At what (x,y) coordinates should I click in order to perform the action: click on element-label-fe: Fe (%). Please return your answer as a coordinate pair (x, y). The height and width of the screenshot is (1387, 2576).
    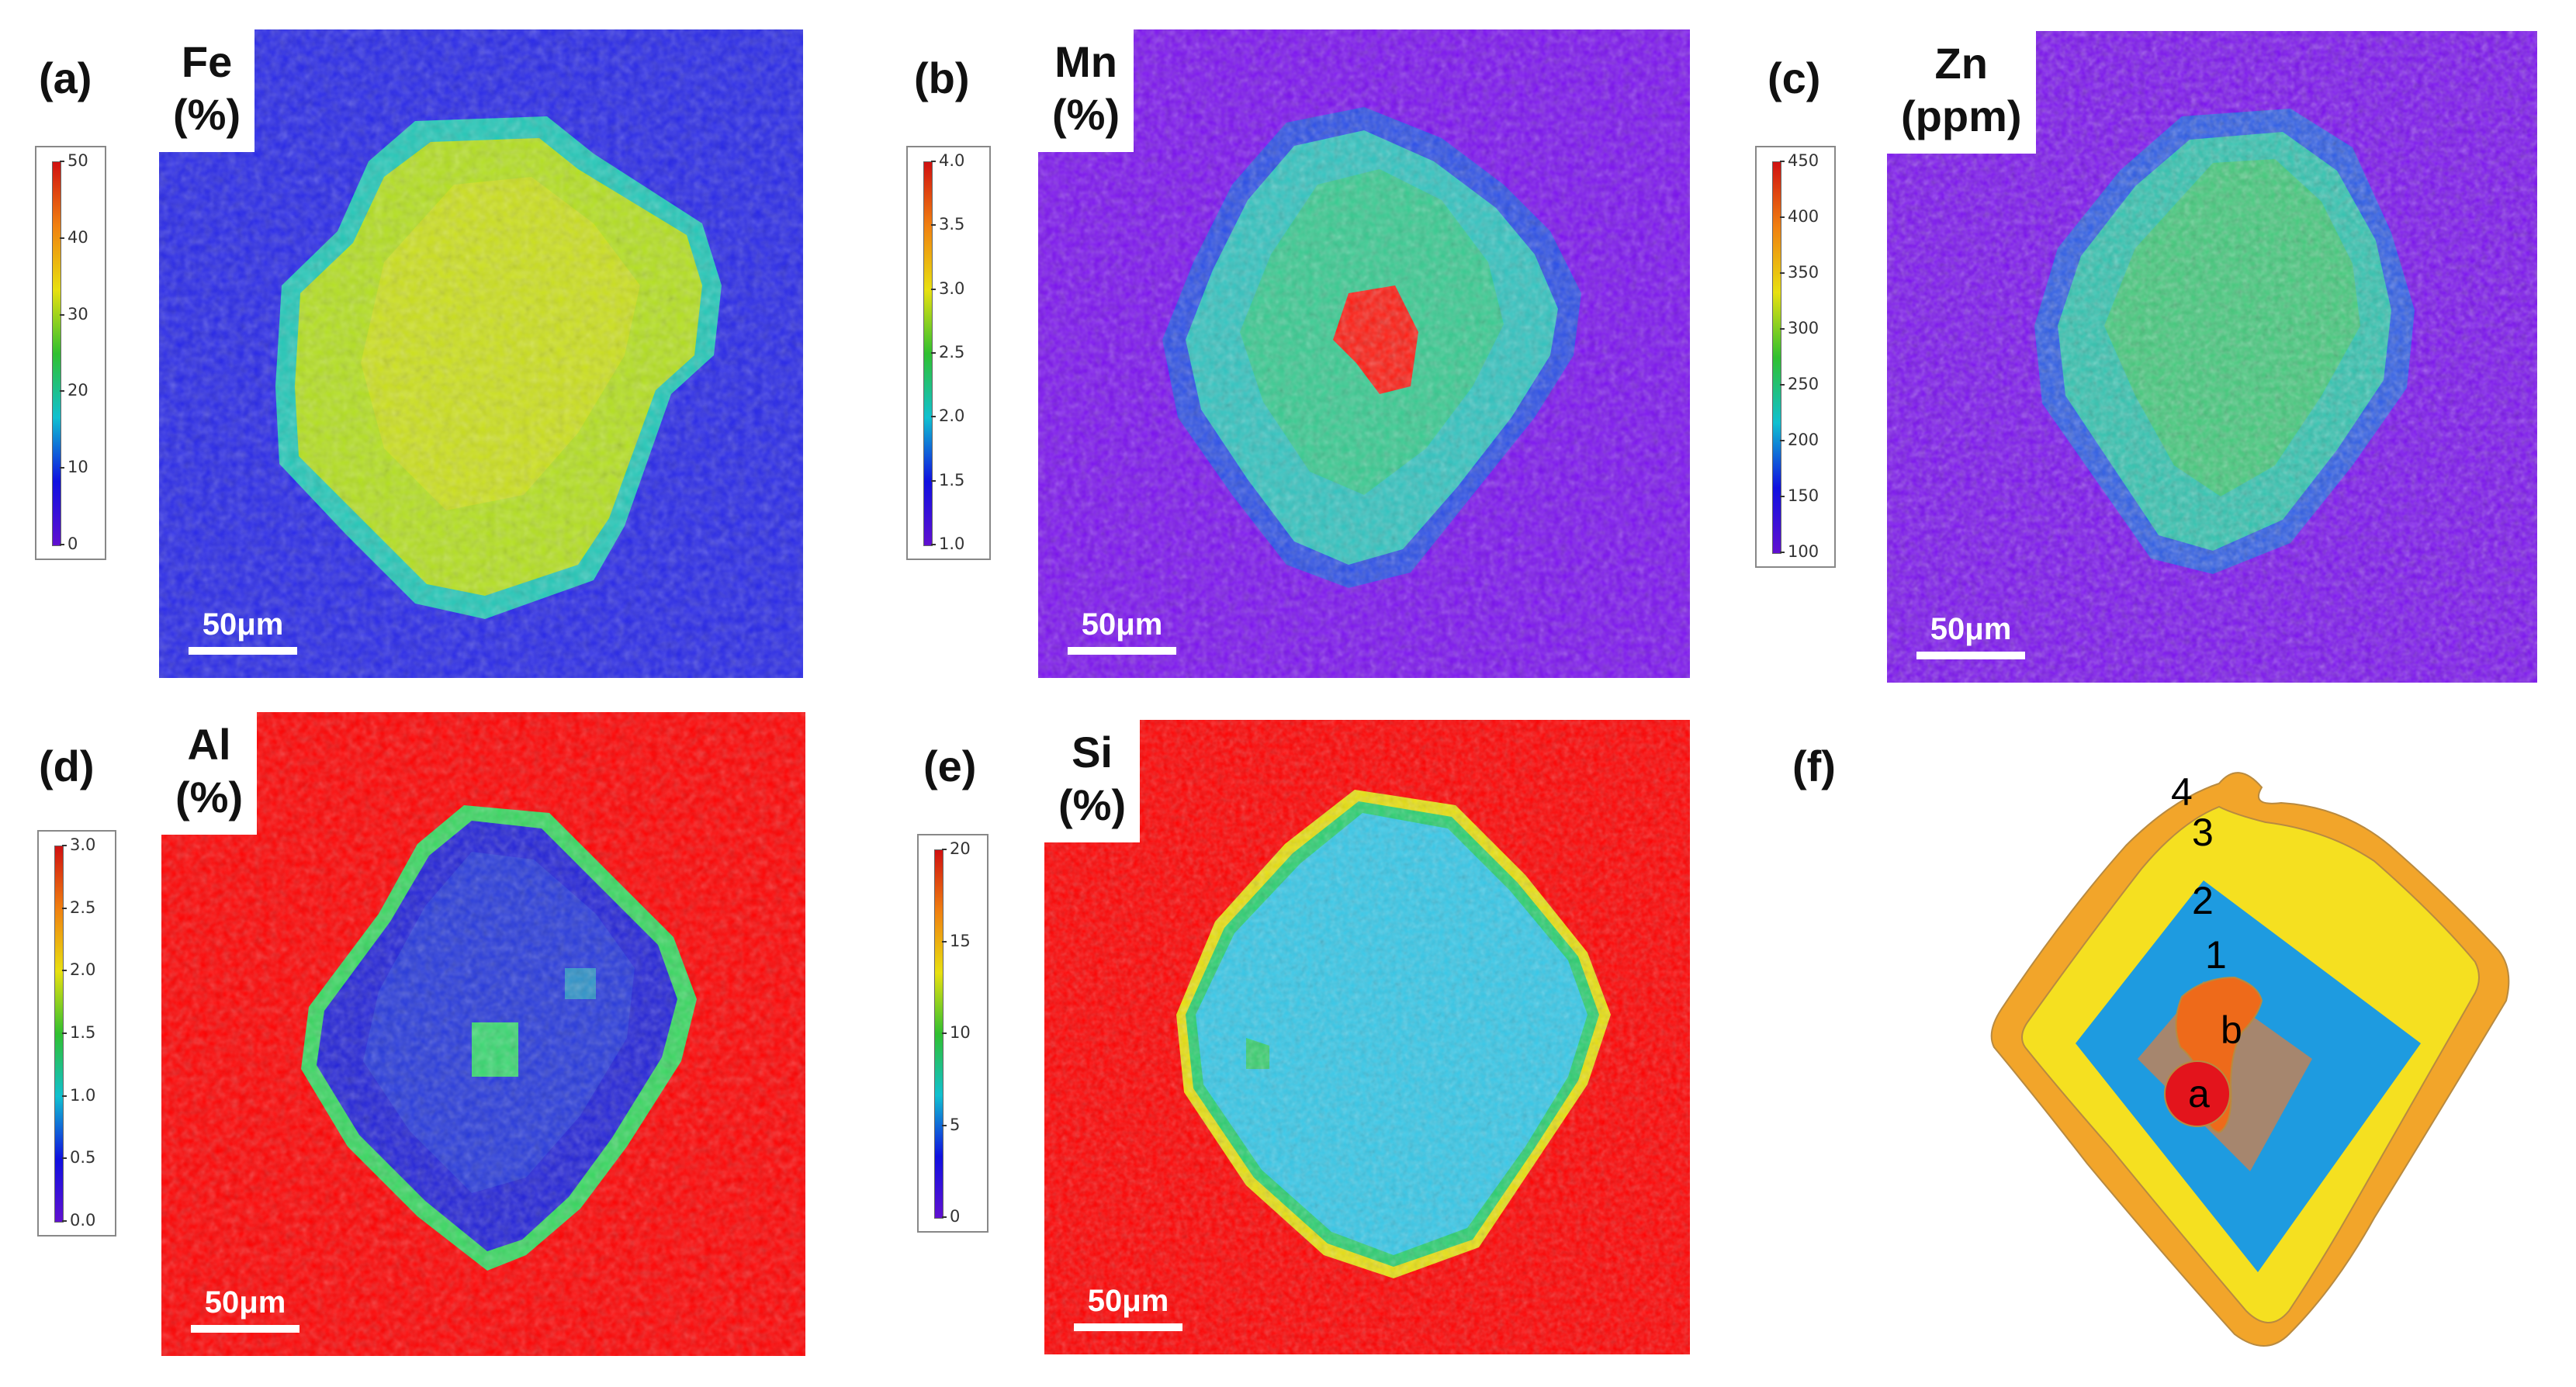
    Looking at the image, I should click on (207, 90).